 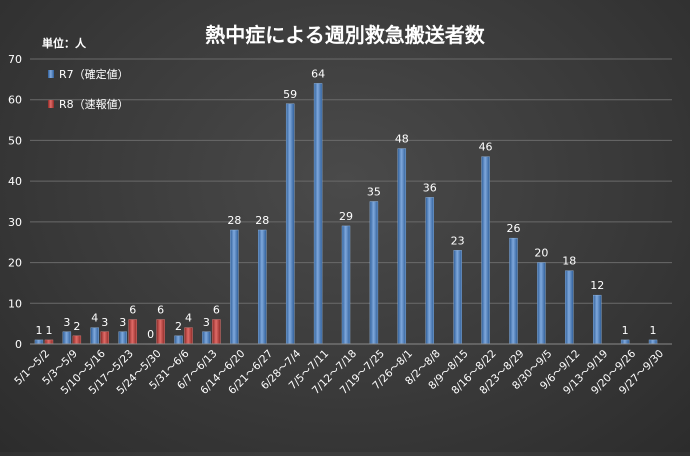 What do you see at coordinates (94, 104) in the screenshot?
I see `legend-label: R8（速報値）` at bounding box center [94, 104].